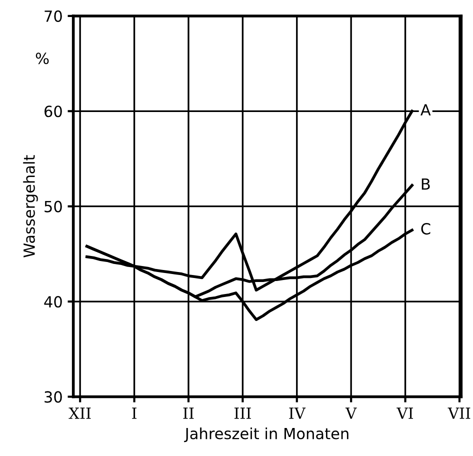  I want to click on x-tick-label: VI, so click(404, 413).